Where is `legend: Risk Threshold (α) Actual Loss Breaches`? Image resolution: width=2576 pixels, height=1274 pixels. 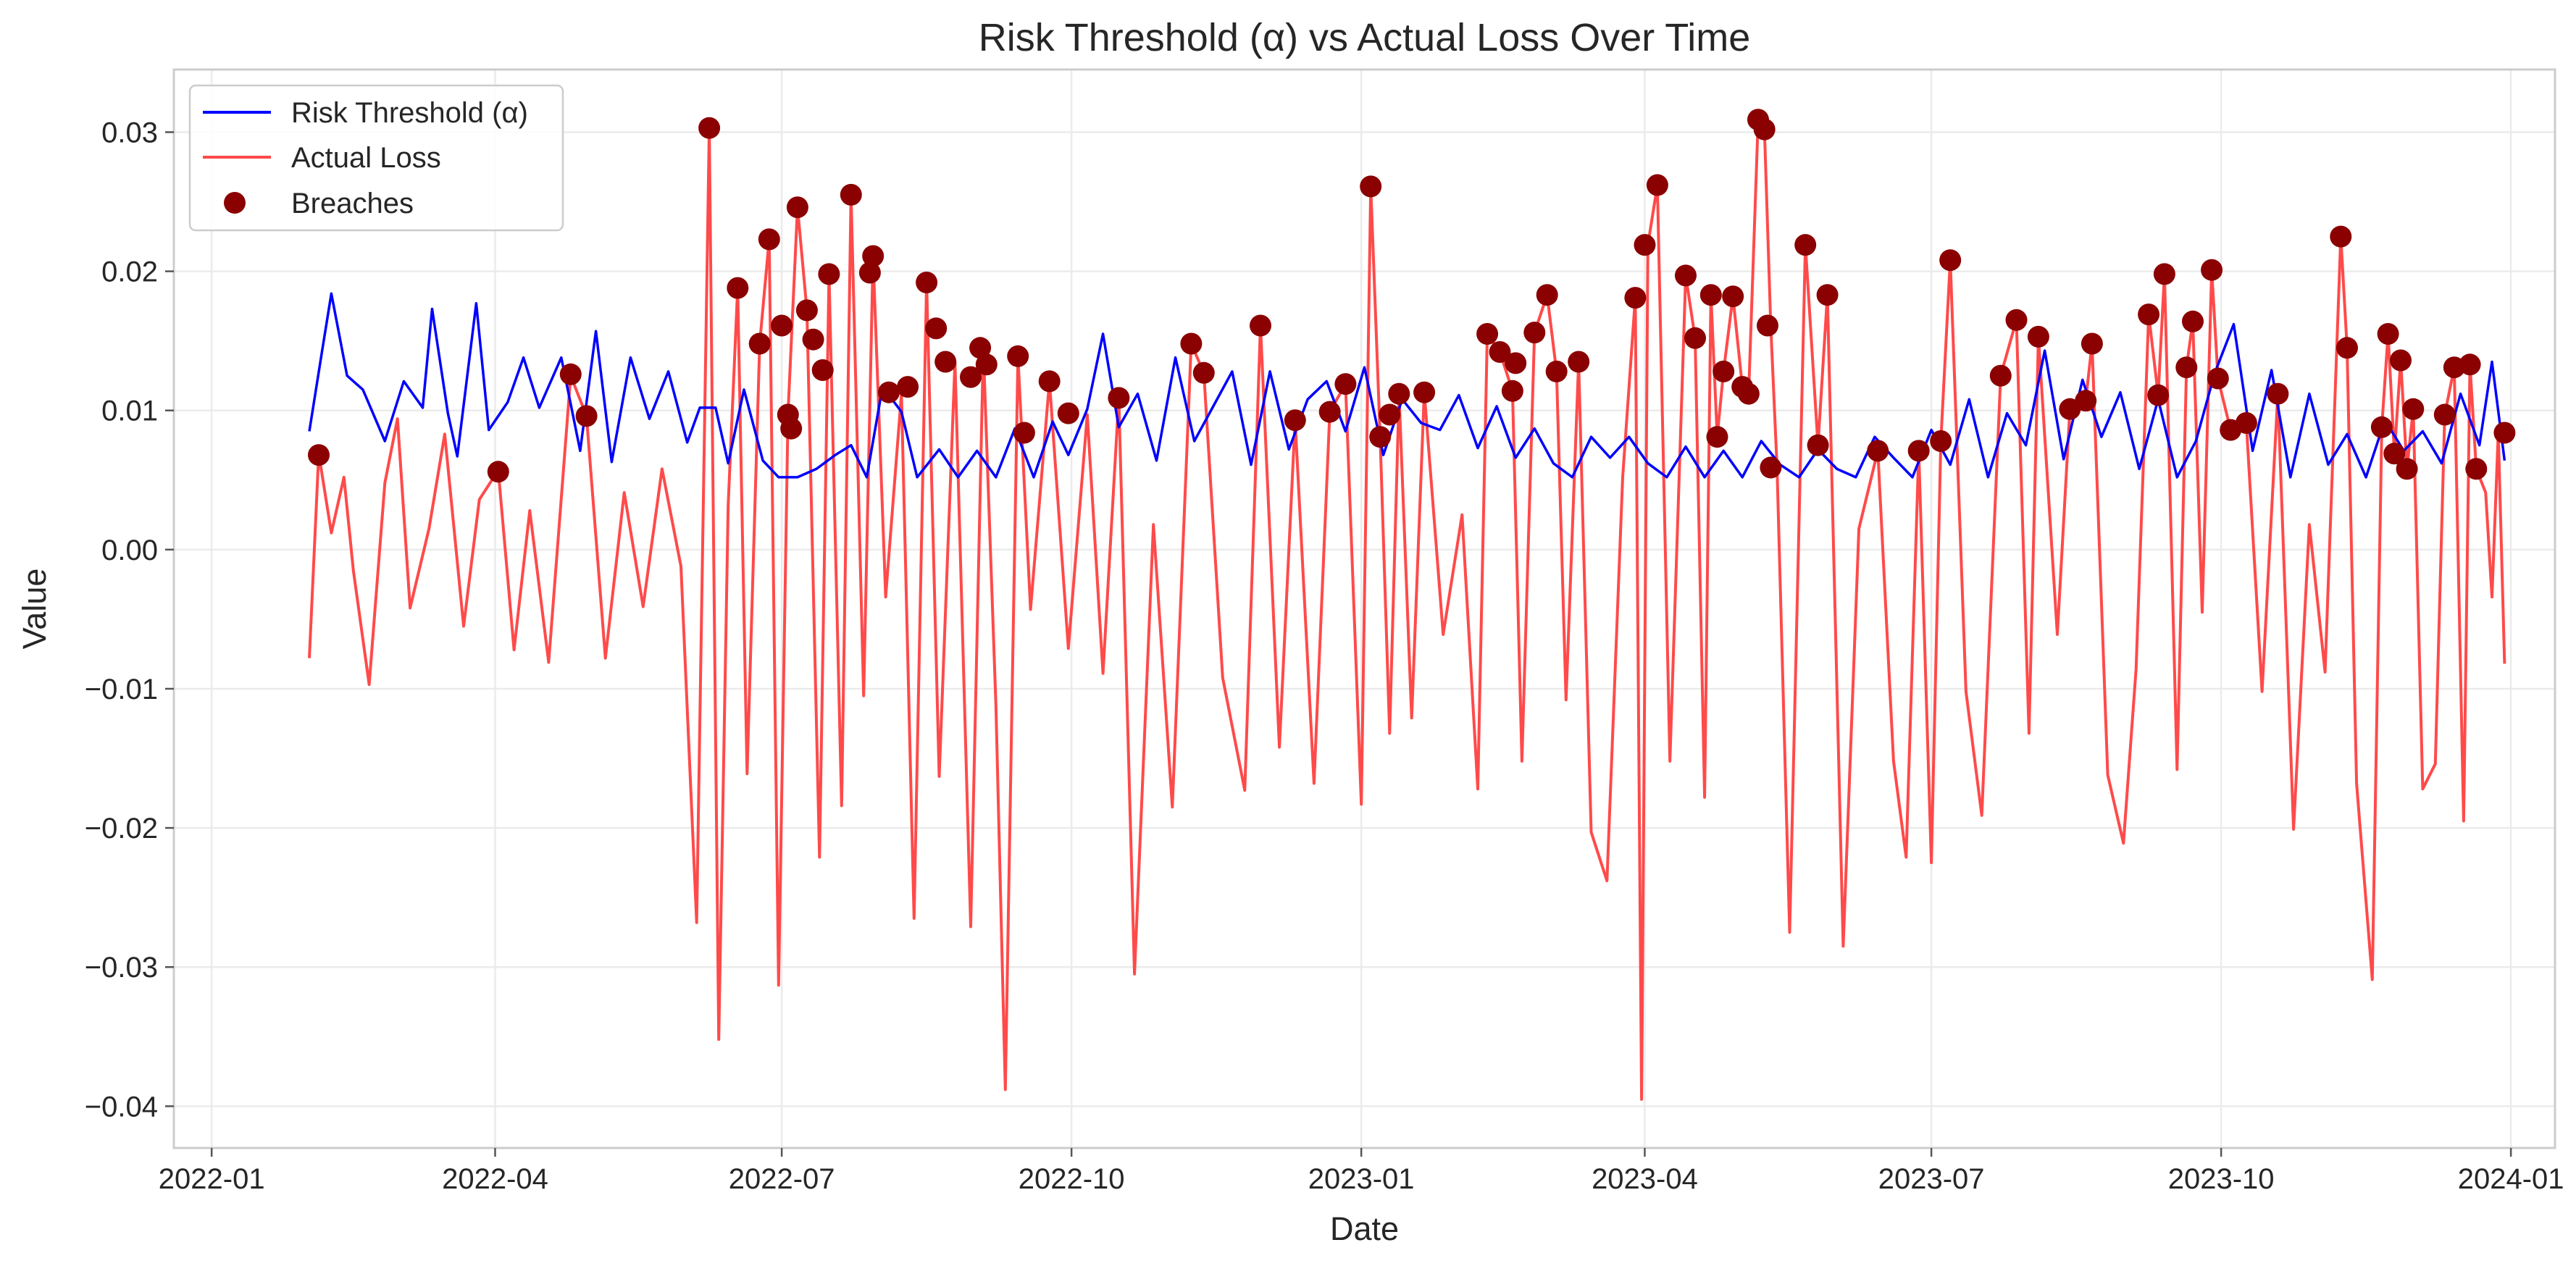 legend: Risk Threshold (α) Actual Loss Breaches is located at coordinates (376, 158).